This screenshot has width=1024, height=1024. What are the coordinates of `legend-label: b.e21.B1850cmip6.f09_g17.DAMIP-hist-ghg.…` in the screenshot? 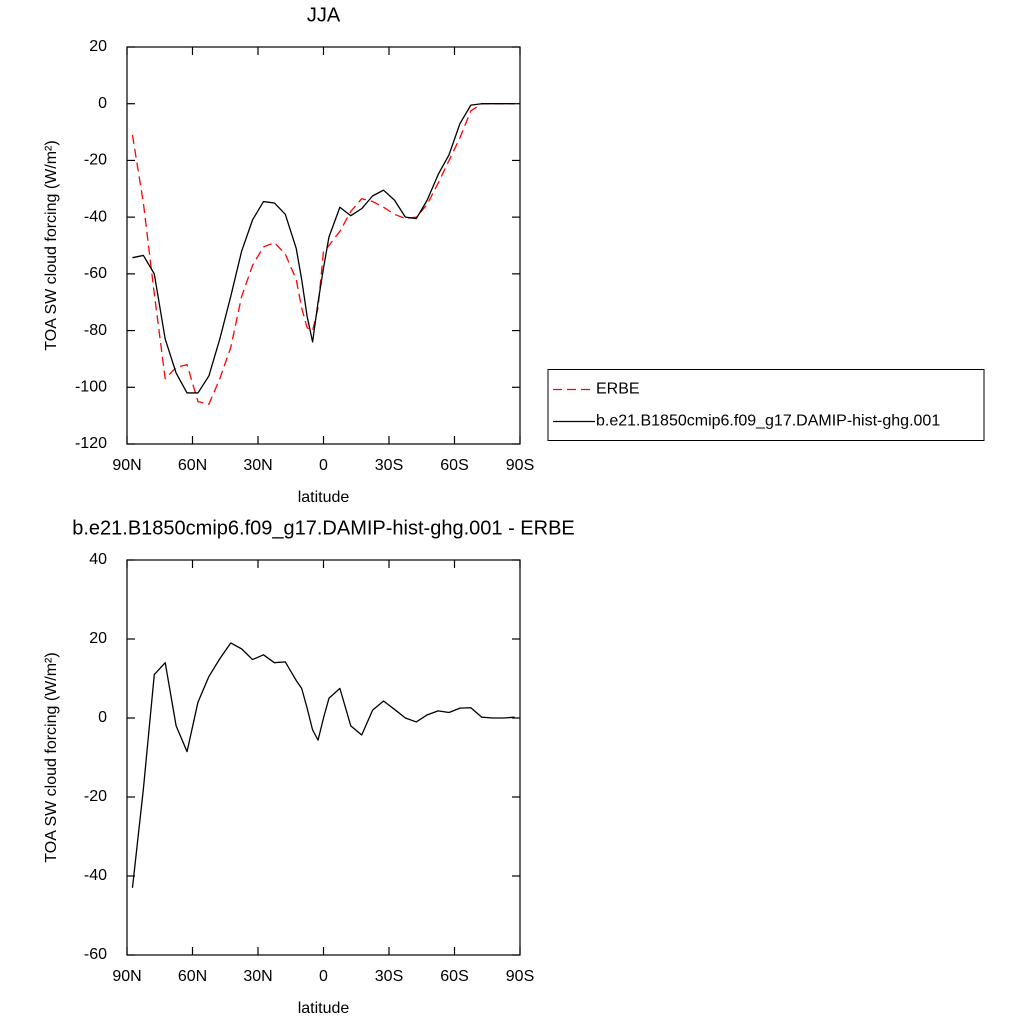 It's located at (768, 421).